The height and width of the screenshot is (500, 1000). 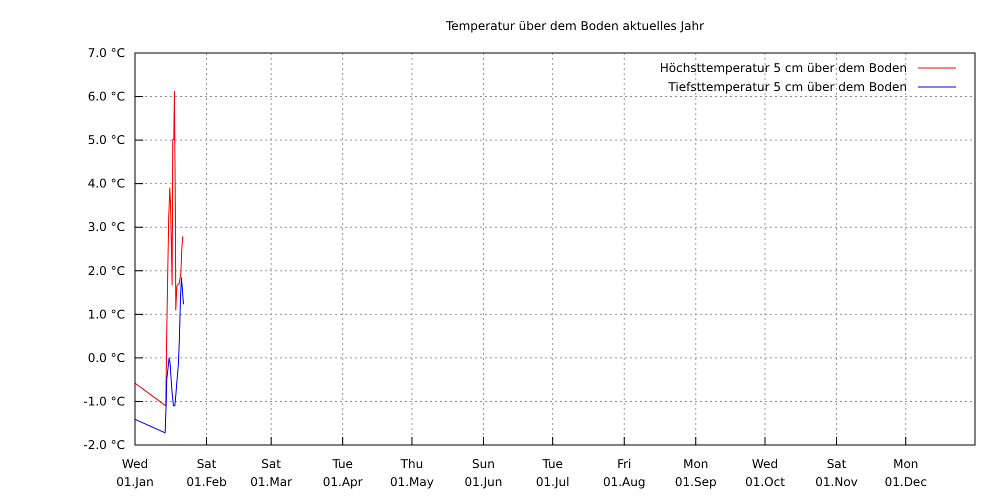 I want to click on x-tick-label: Sat 01.Feb, so click(x=206, y=473).